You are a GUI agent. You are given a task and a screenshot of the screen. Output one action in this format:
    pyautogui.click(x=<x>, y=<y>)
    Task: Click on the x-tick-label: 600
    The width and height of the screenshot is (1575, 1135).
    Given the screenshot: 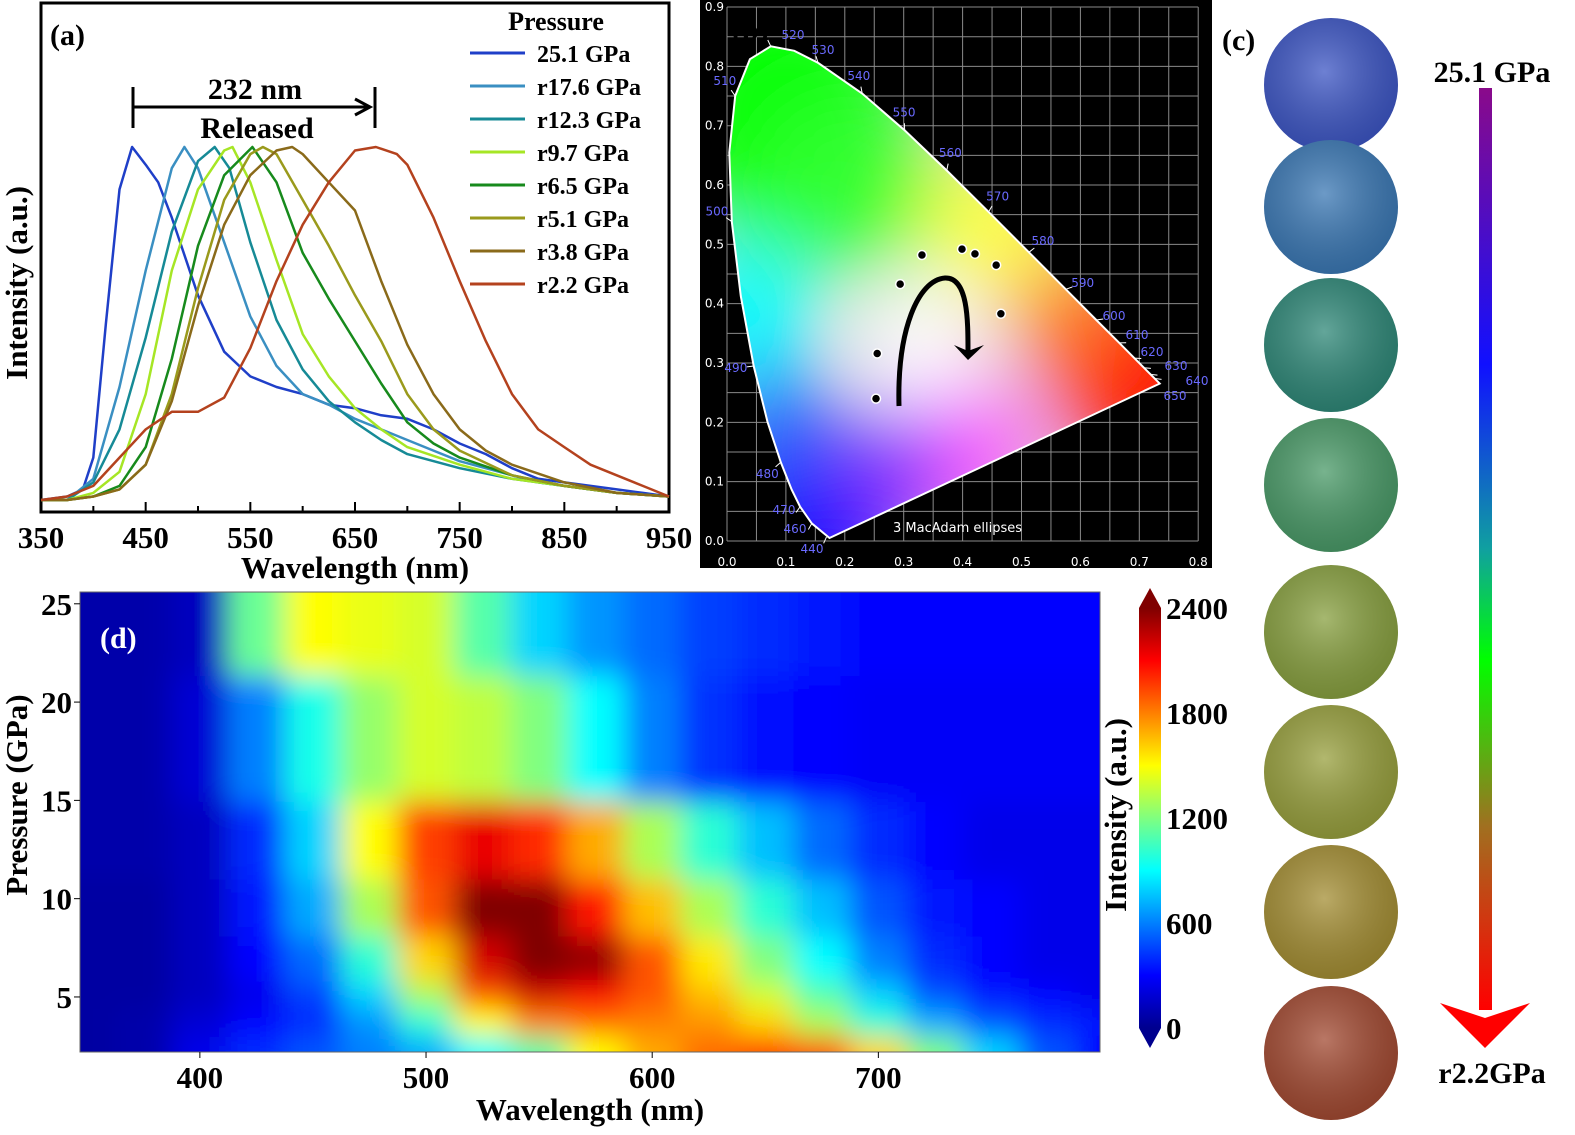 What is the action you would take?
    pyautogui.click(x=652, y=1077)
    